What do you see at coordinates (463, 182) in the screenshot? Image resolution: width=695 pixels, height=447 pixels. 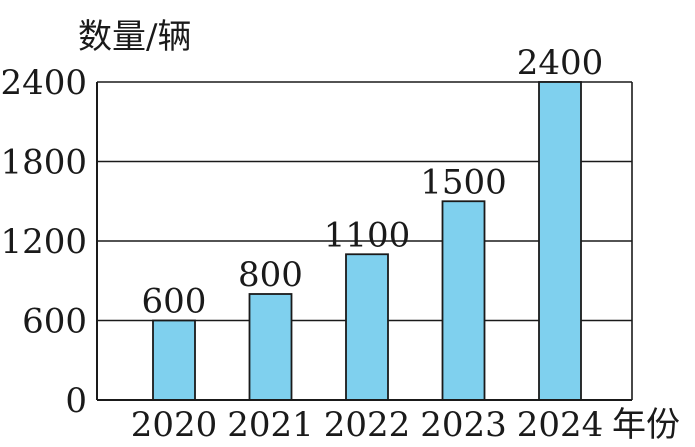 I see `data-label-2023: 1500` at bounding box center [463, 182].